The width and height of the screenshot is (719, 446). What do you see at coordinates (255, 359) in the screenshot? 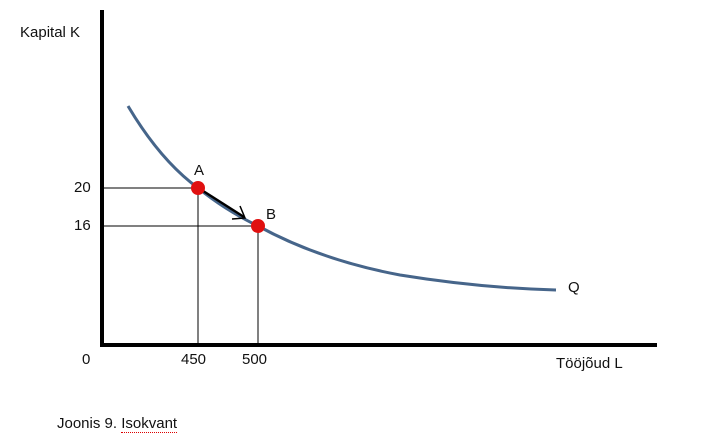
I see `x-tick-500: 500` at bounding box center [255, 359].